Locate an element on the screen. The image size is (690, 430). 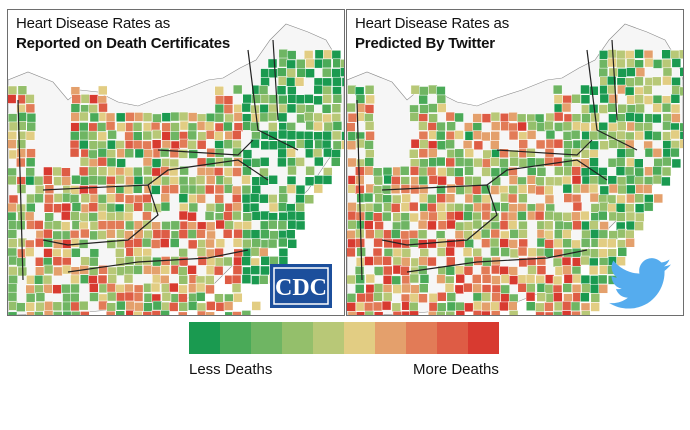
cdc-logo-text: CDC is located at coordinates (301, 288).